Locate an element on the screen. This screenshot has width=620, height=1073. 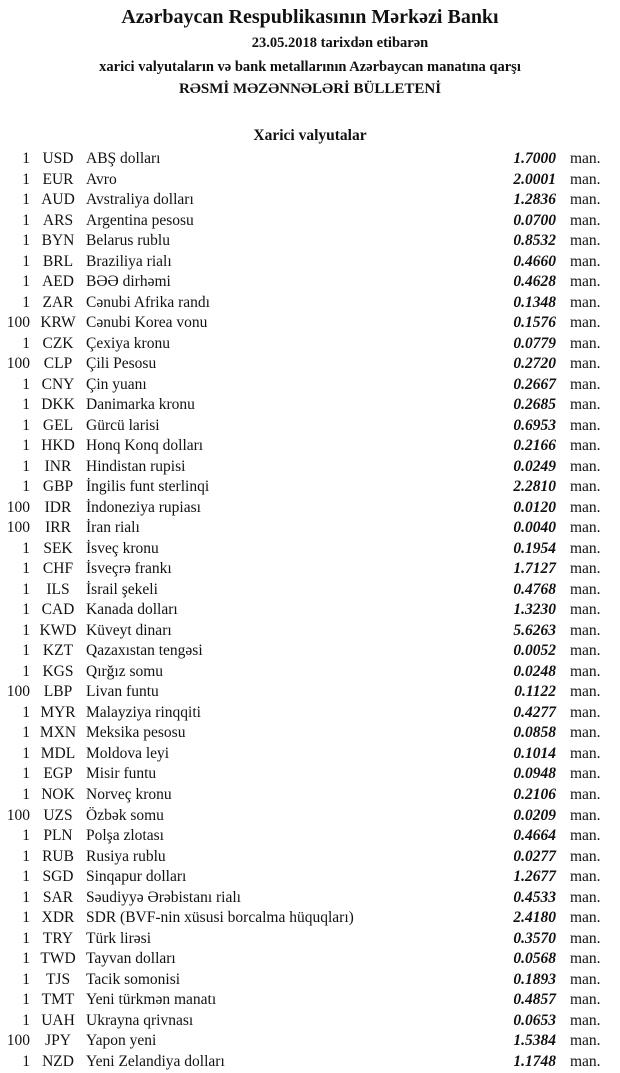
rate-row-rub: 1 RUB Rusiya rublu 0.0277 man. is located at coordinates (310, 857).